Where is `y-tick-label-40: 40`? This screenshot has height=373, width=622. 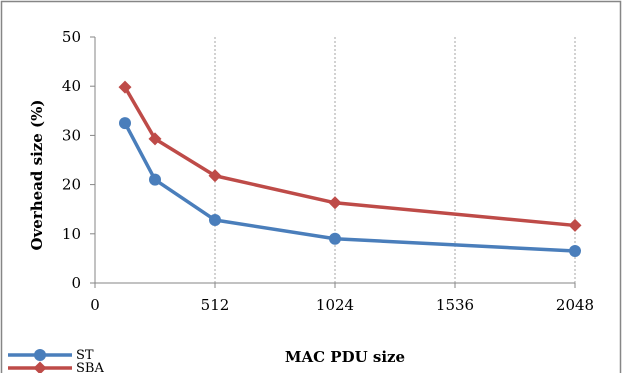 y-tick-label-40: 40 is located at coordinates (71, 86).